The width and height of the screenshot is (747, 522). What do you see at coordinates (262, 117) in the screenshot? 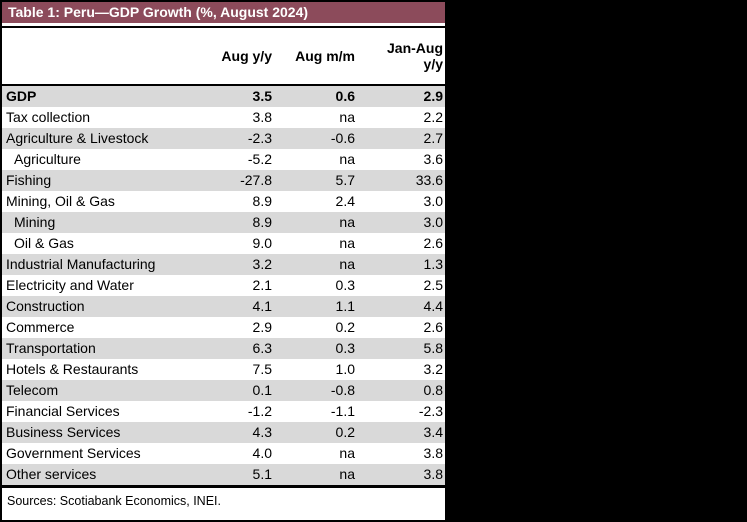
I see `cell-aug-yy: 3.8` at bounding box center [262, 117].